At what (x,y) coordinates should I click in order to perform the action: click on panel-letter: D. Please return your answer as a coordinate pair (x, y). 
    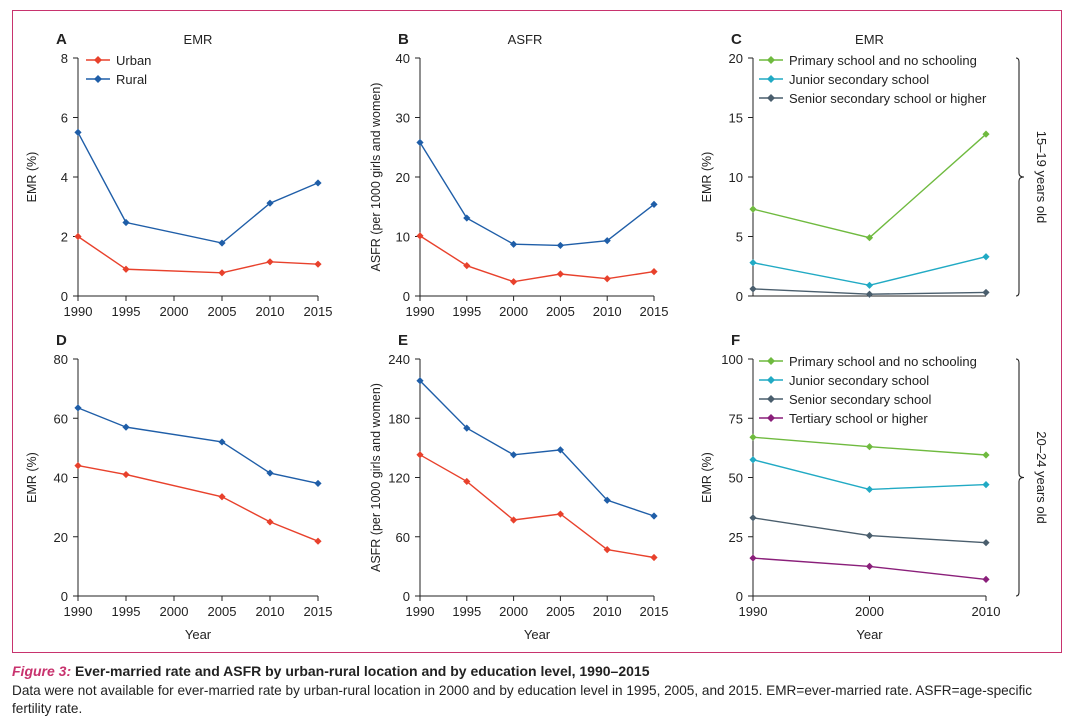
    Looking at the image, I should click on (61, 340).